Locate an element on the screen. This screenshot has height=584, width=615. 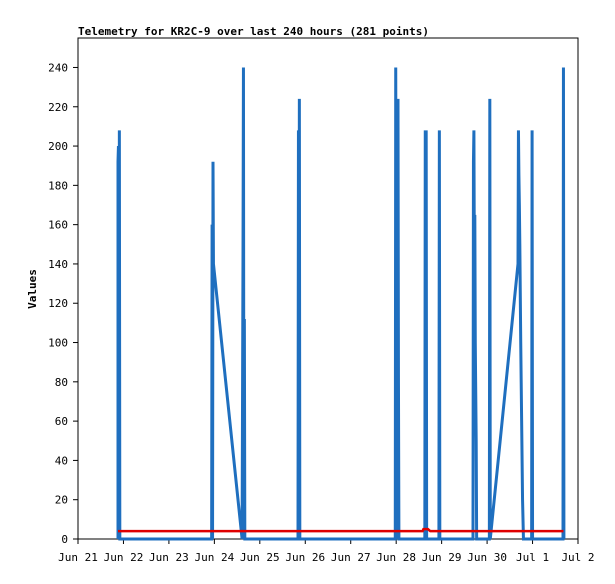
y-axis-label: Values is located at coordinates (32, 289).